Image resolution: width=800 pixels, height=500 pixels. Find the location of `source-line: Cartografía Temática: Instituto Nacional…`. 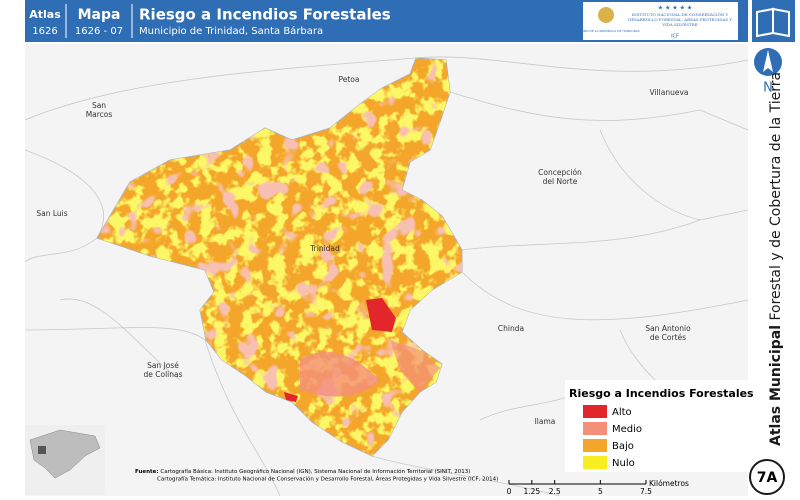

source-line: Cartografía Temática: Instituto Nacional… is located at coordinates (327, 479).